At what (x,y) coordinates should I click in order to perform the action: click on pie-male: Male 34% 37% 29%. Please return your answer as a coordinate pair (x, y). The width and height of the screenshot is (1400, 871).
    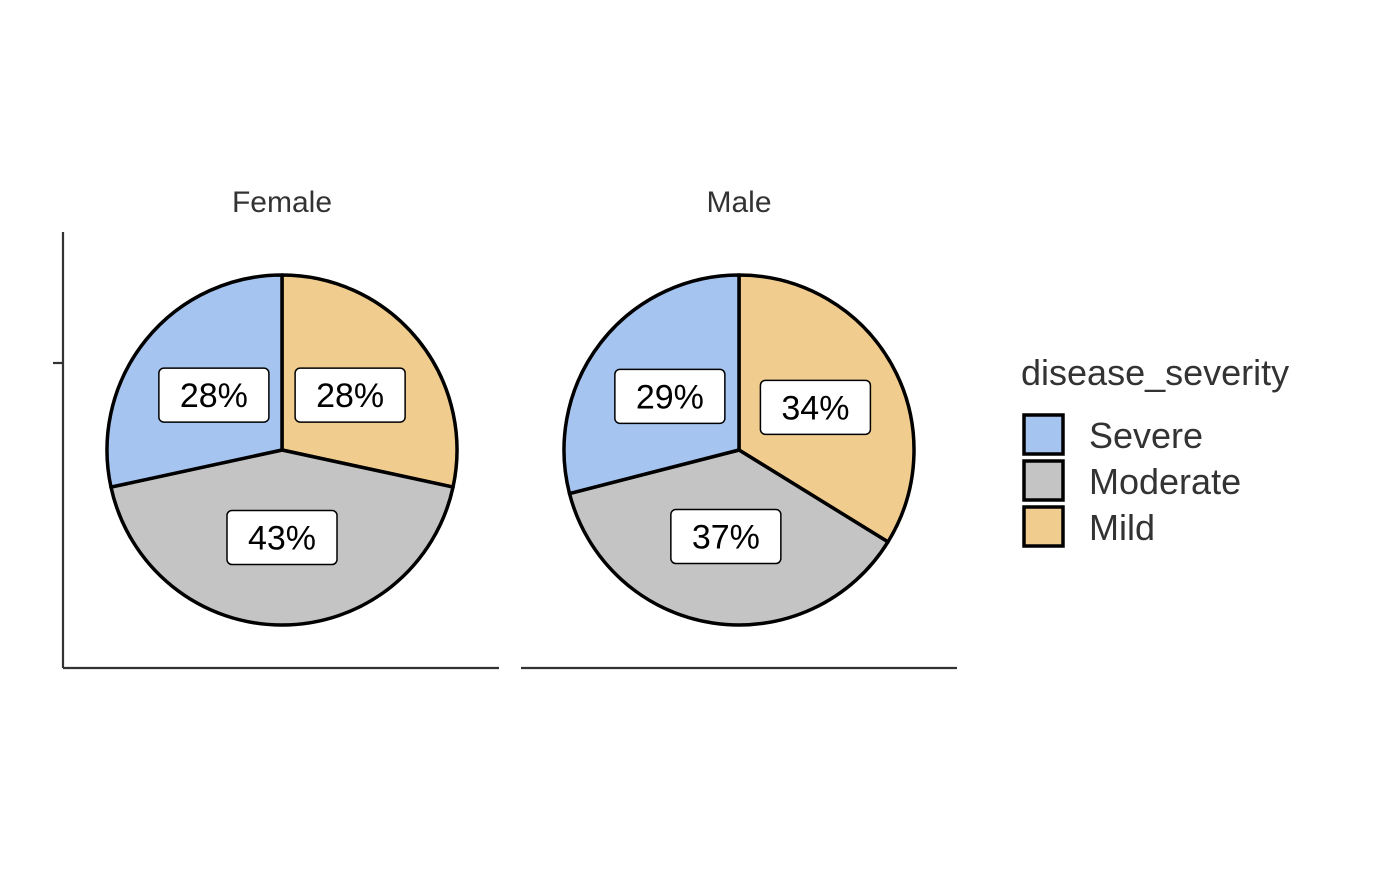
    Looking at the image, I should click on (739, 406).